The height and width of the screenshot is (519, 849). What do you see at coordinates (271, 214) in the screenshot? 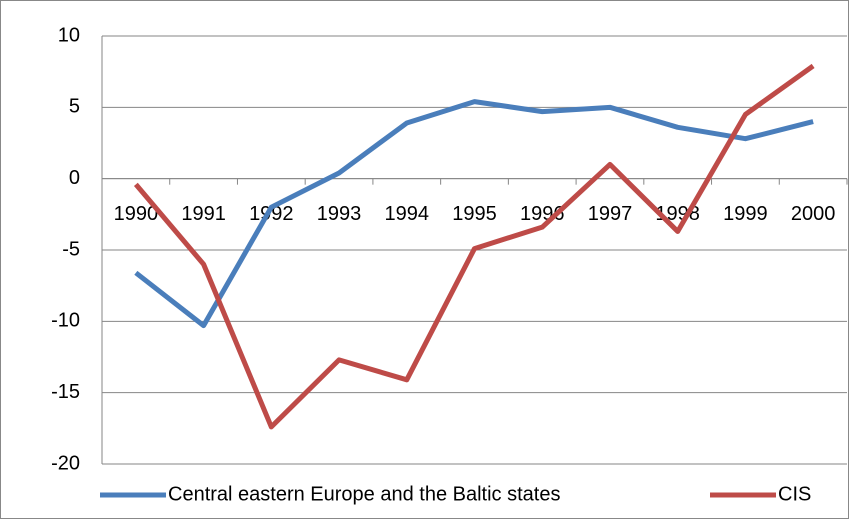
I see `x-tick-label: 1992` at bounding box center [271, 214].